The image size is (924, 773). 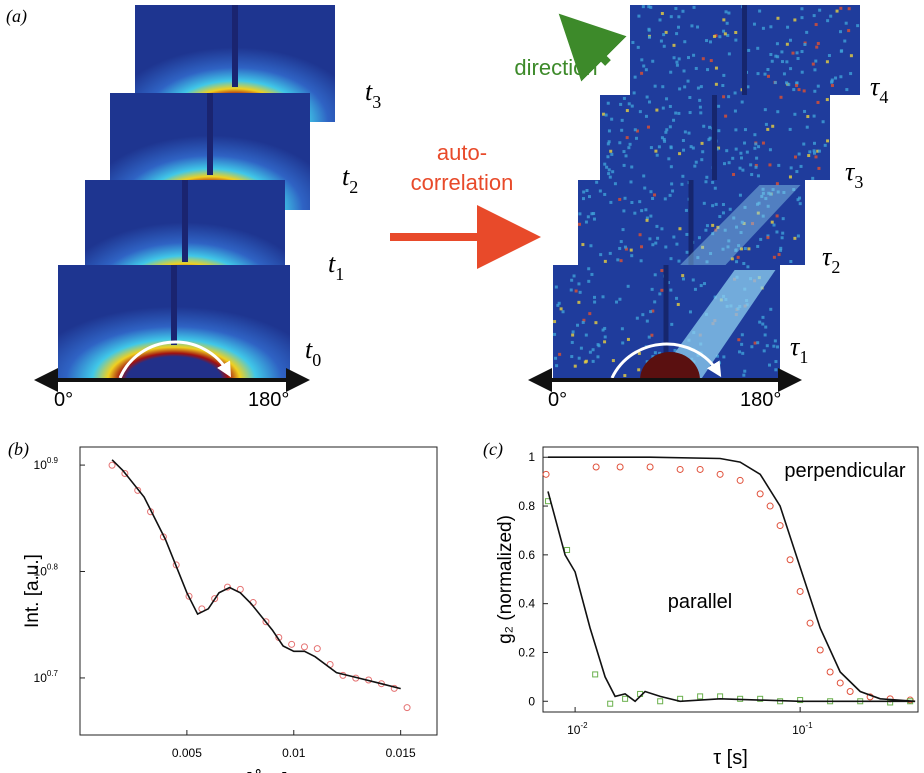 What do you see at coordinates (18, 449) in the screenshot?
I see `panel-label: (b)` at bounding box center [18, 449].